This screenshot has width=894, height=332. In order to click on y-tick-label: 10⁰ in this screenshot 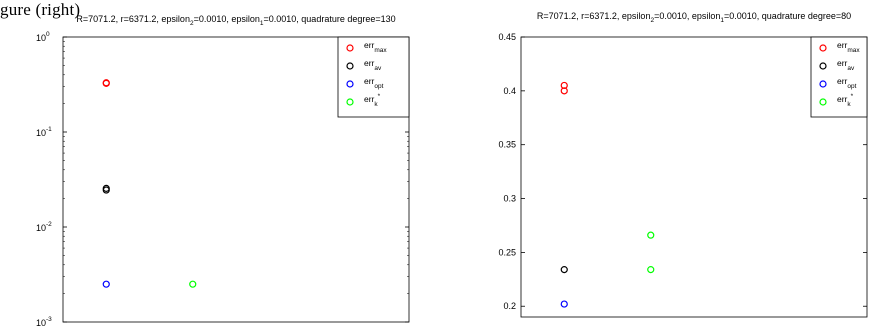, I will do `click(43, 37)`.